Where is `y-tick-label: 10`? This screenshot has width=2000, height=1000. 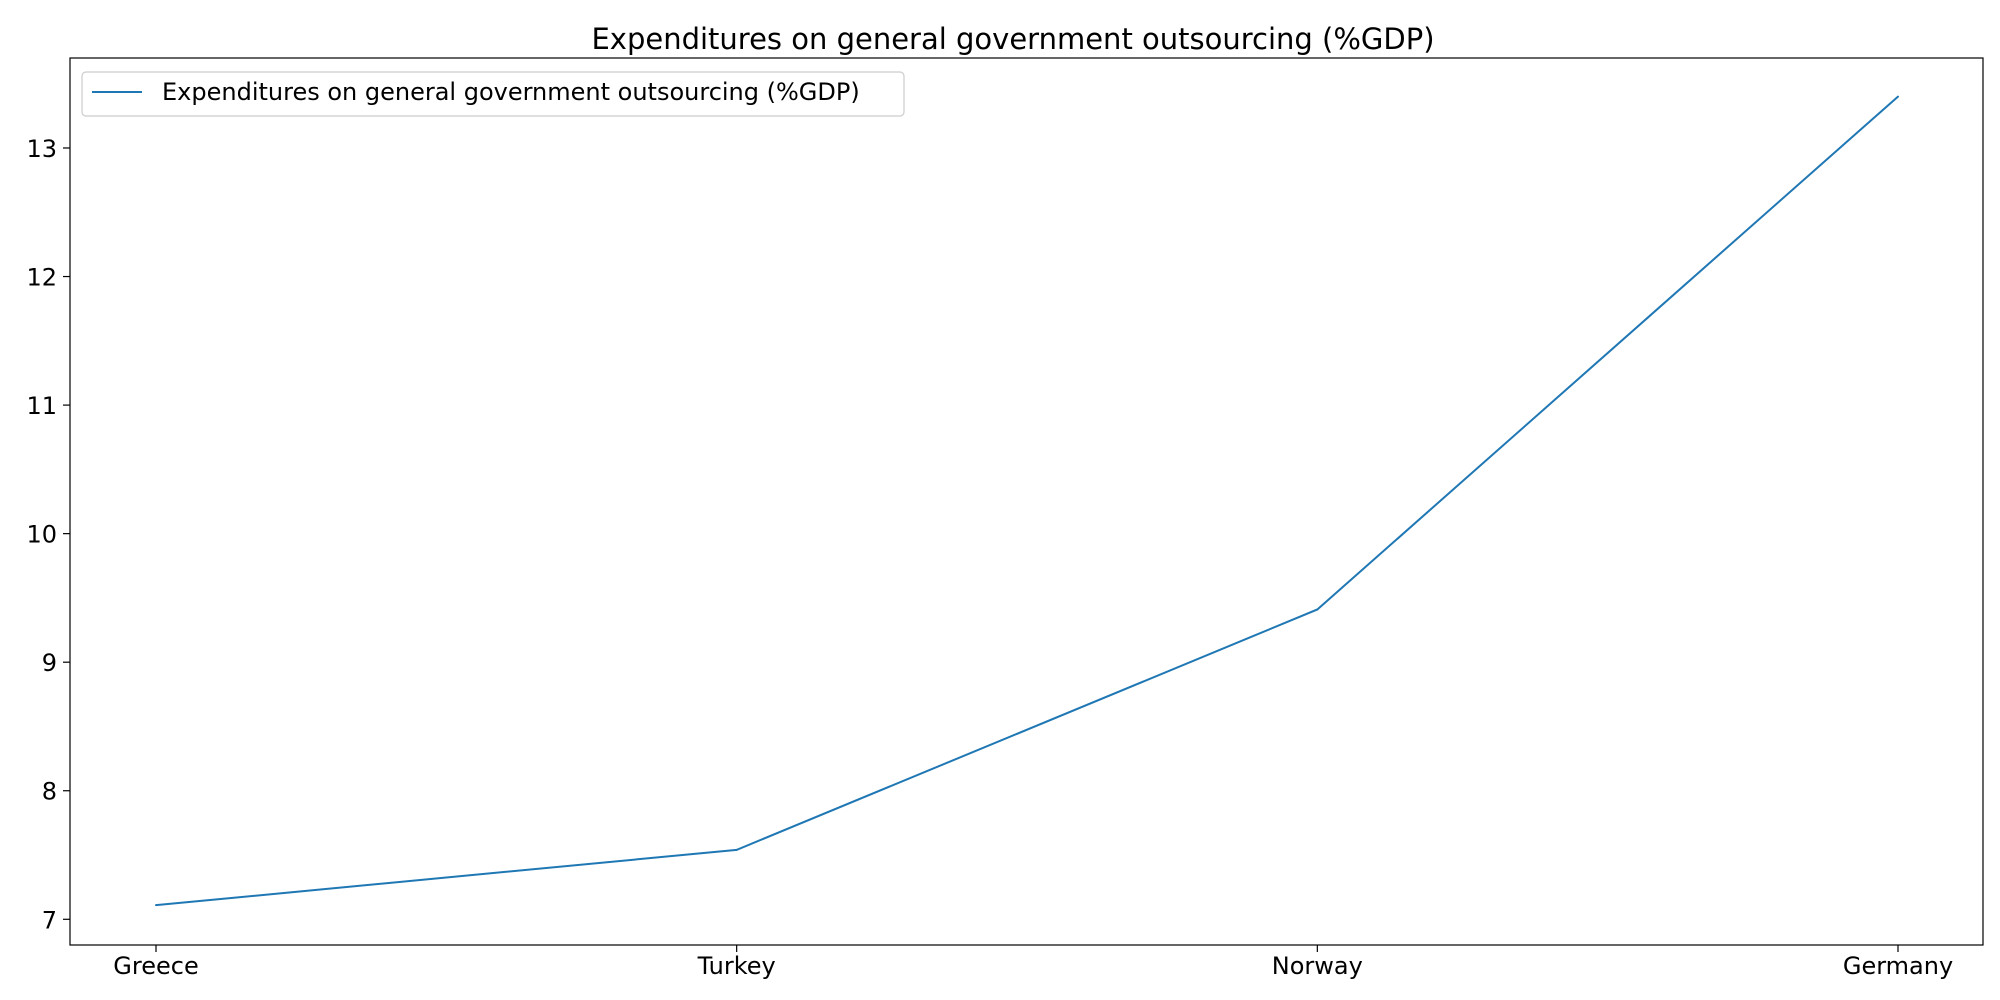 y-tick-label: 10 is located at coordinates (41, 535).